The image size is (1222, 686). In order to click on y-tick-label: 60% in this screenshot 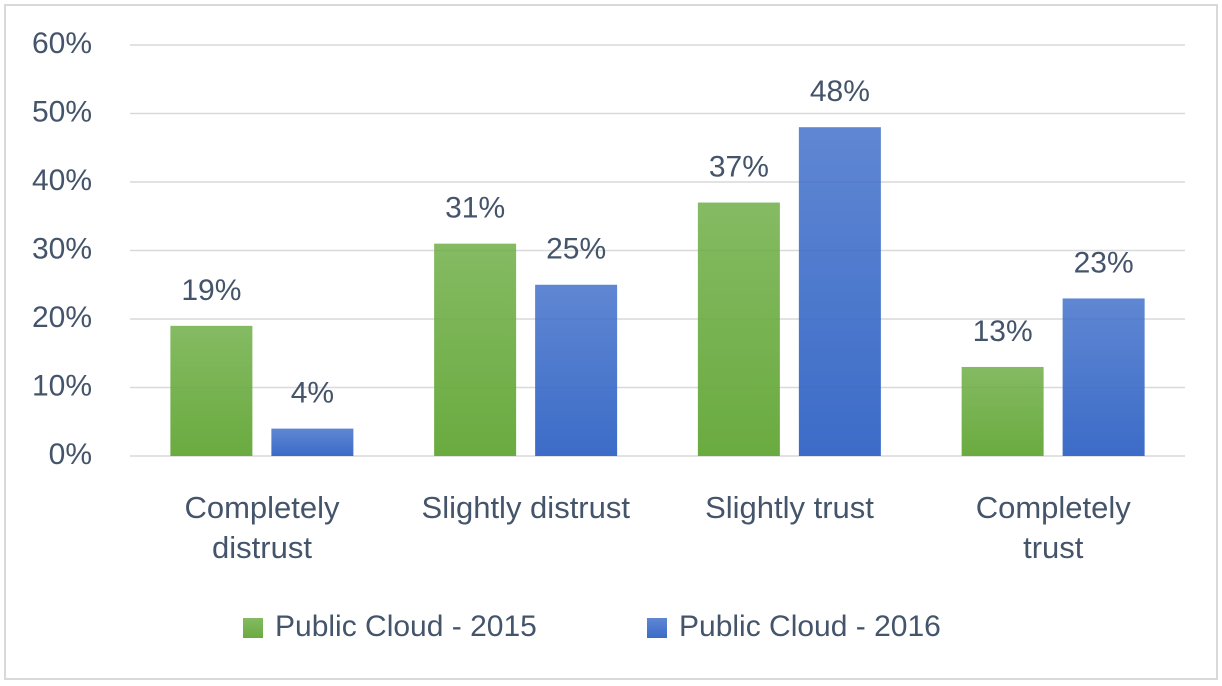, I will do `click(62, 43)`.